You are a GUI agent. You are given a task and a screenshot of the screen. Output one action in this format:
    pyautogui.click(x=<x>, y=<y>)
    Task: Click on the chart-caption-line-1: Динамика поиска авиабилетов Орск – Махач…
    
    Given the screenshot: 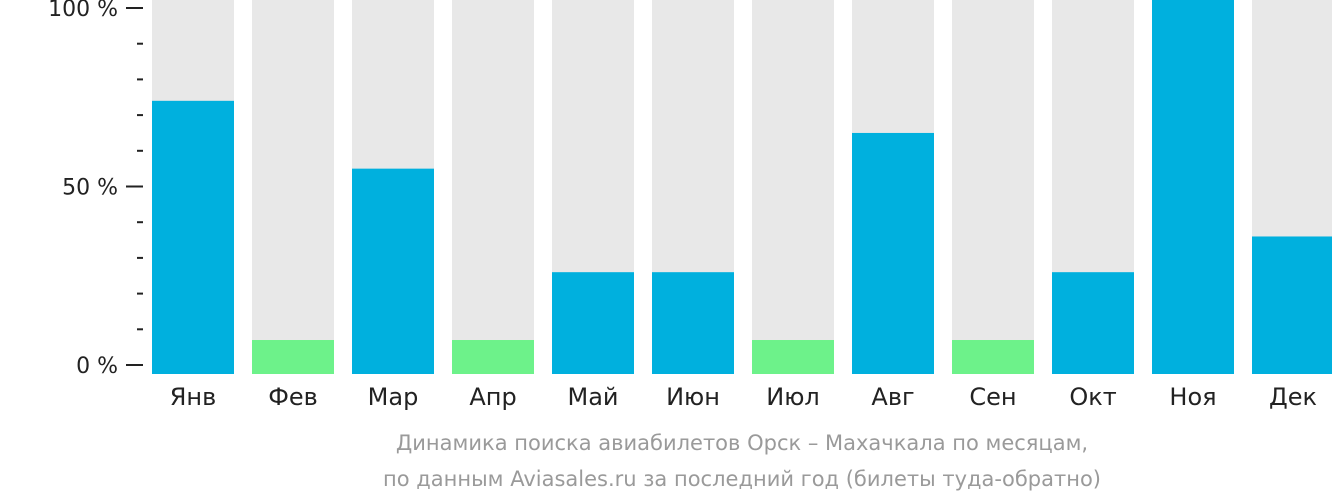 What is the action you would take?
    pyautogui.click(x=742, y=443)
    